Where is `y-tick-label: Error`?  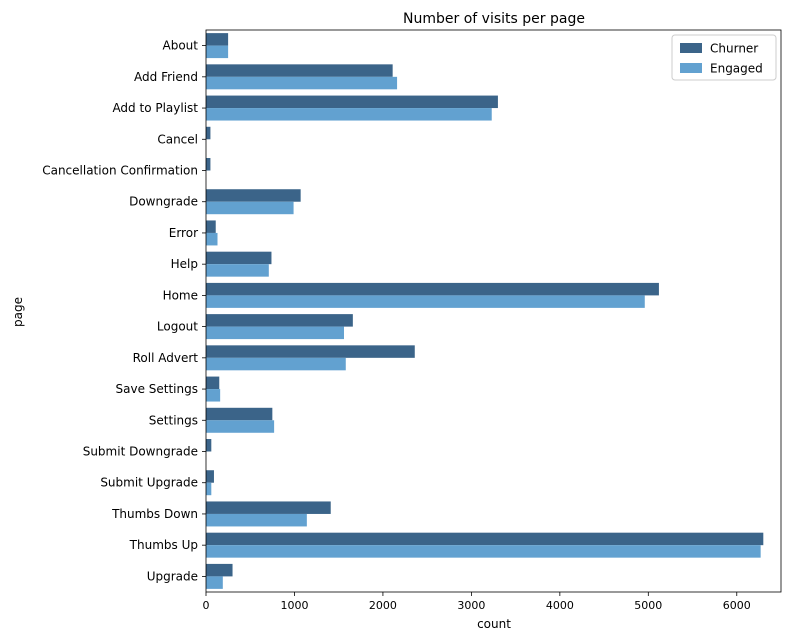 y-tick-label: Error is located at coordinates (183, 233).